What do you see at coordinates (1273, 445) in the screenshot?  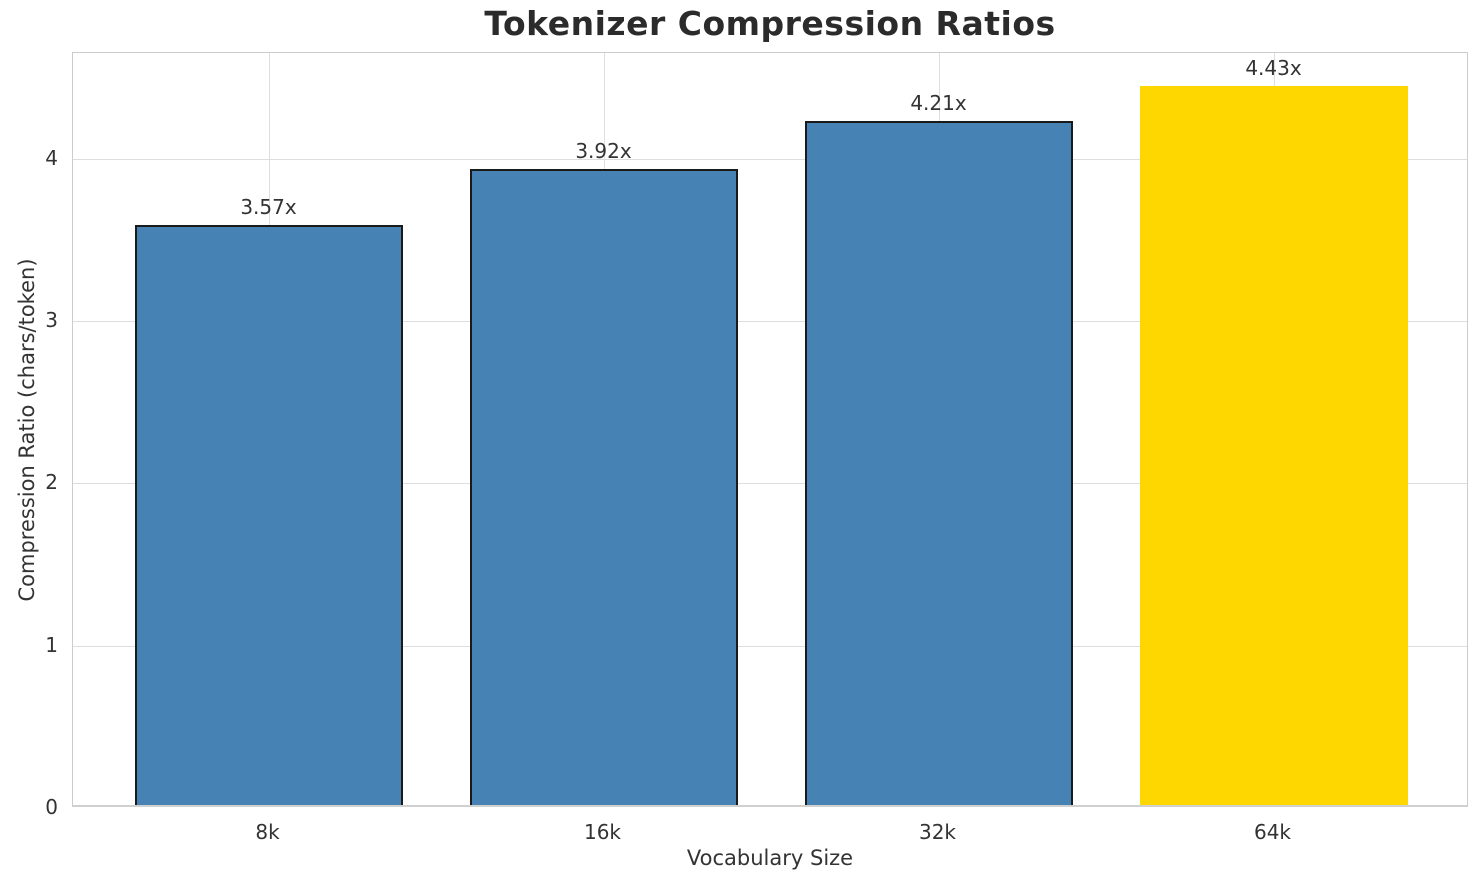 I see `bar-64k` at bounding box center [1273, 445].